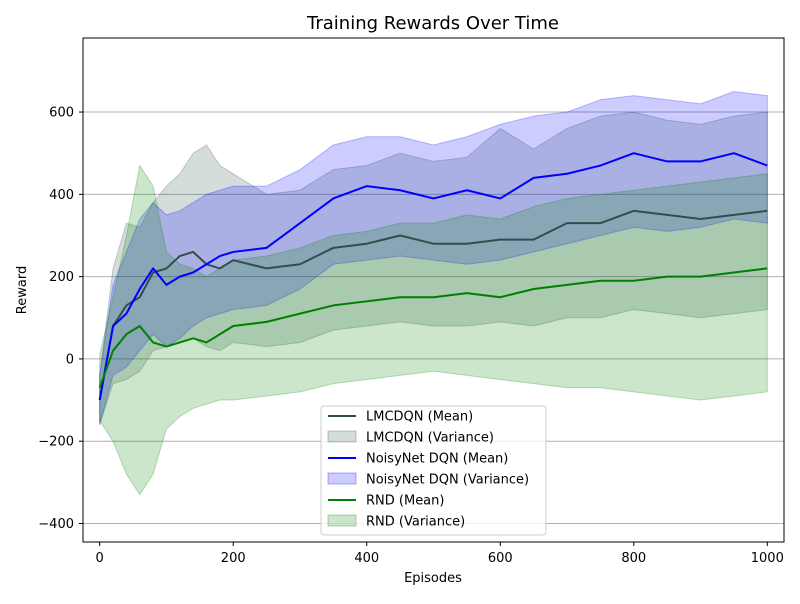 This screenshot has height=604, width=800. Describe the element at coordinates (405, 501) in the screenshot. I see `rnd-mean-legend-label: RND (Mean)` at that location.